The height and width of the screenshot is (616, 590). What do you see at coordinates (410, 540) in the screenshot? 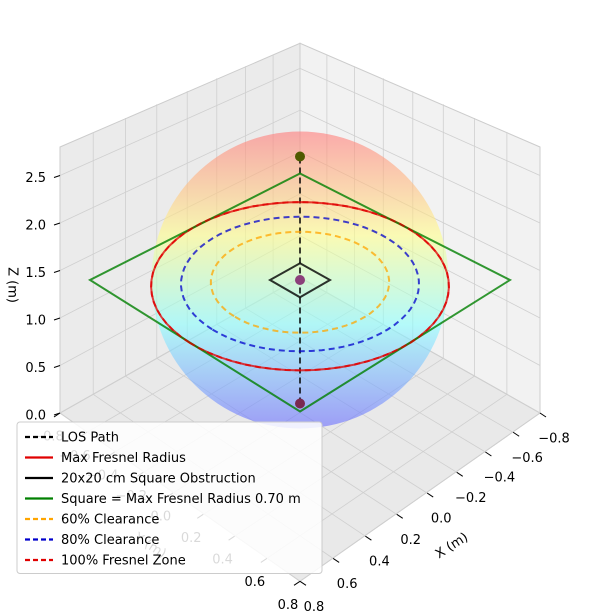
I see `x-tick-label: 0.2` at bounding box center [410, 540].